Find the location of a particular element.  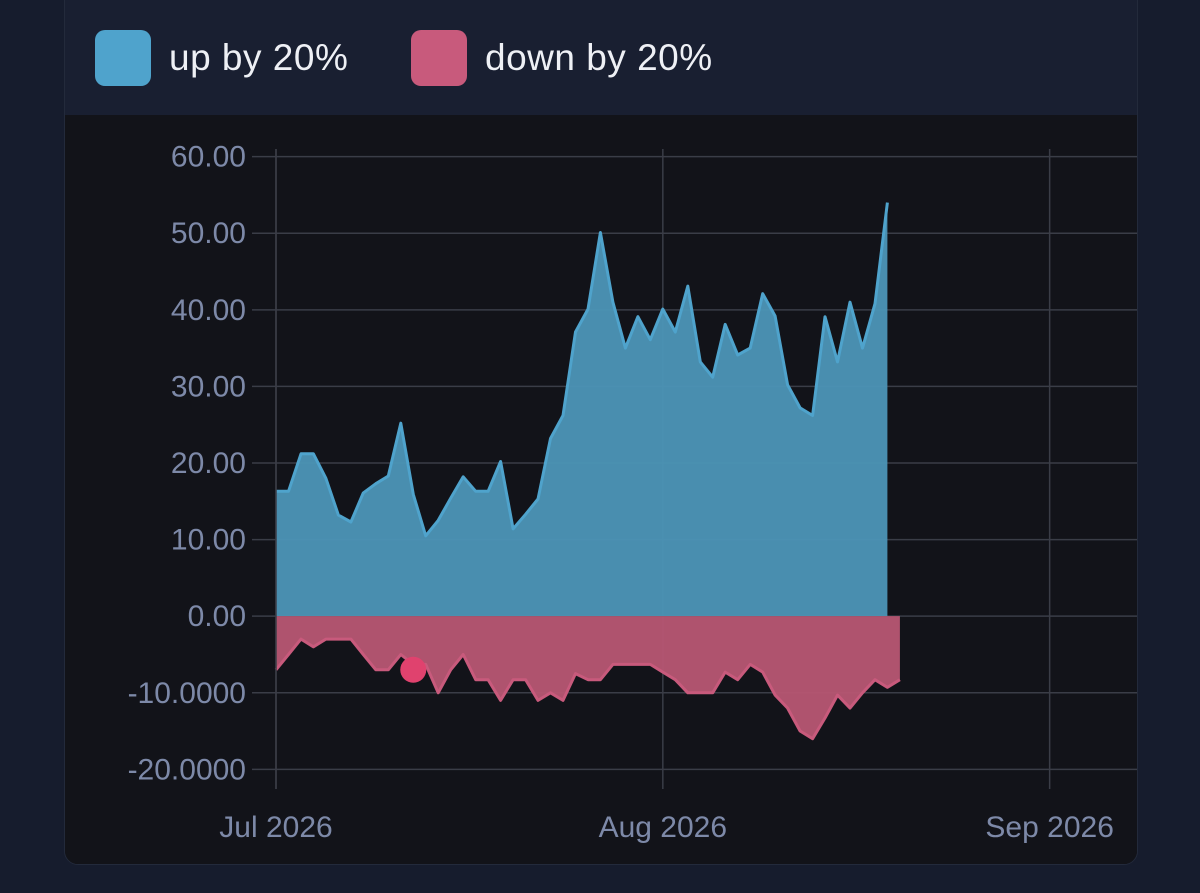

y-tick-label: 10.00 is located at coordinates (208, 540).